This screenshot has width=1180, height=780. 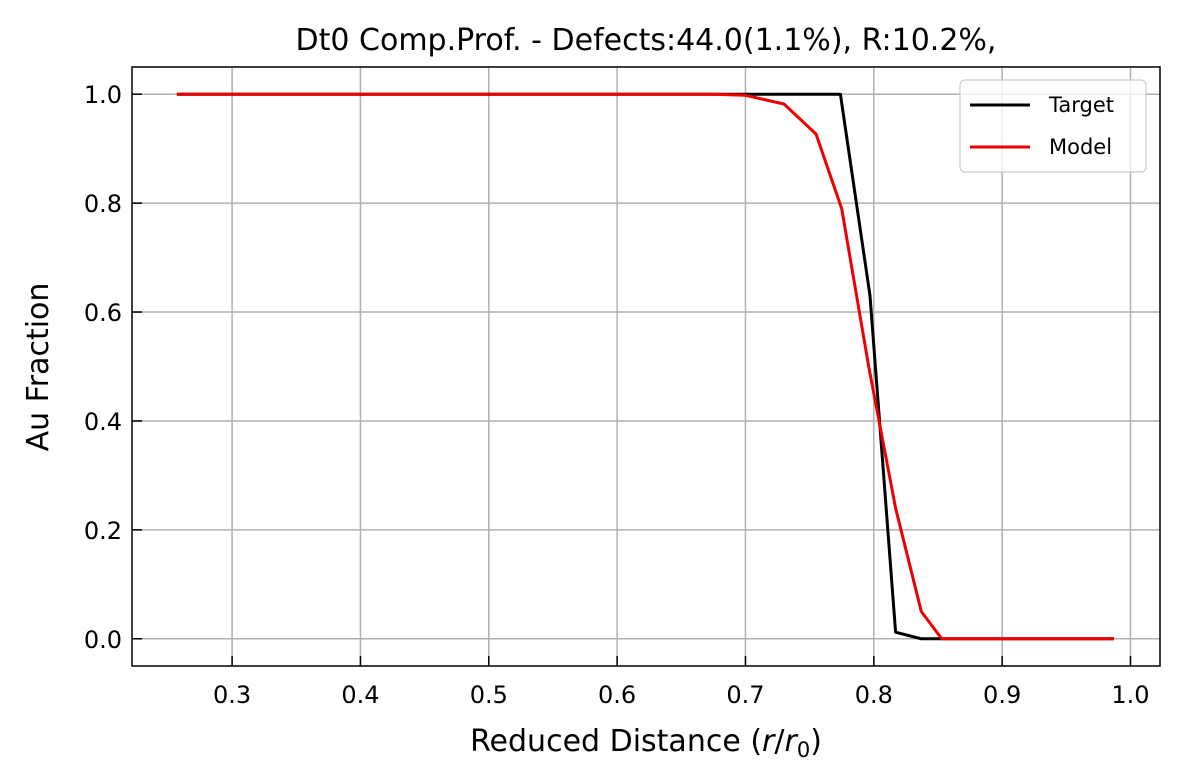 I want to click on legend-box, so click(x=1053, y=126).